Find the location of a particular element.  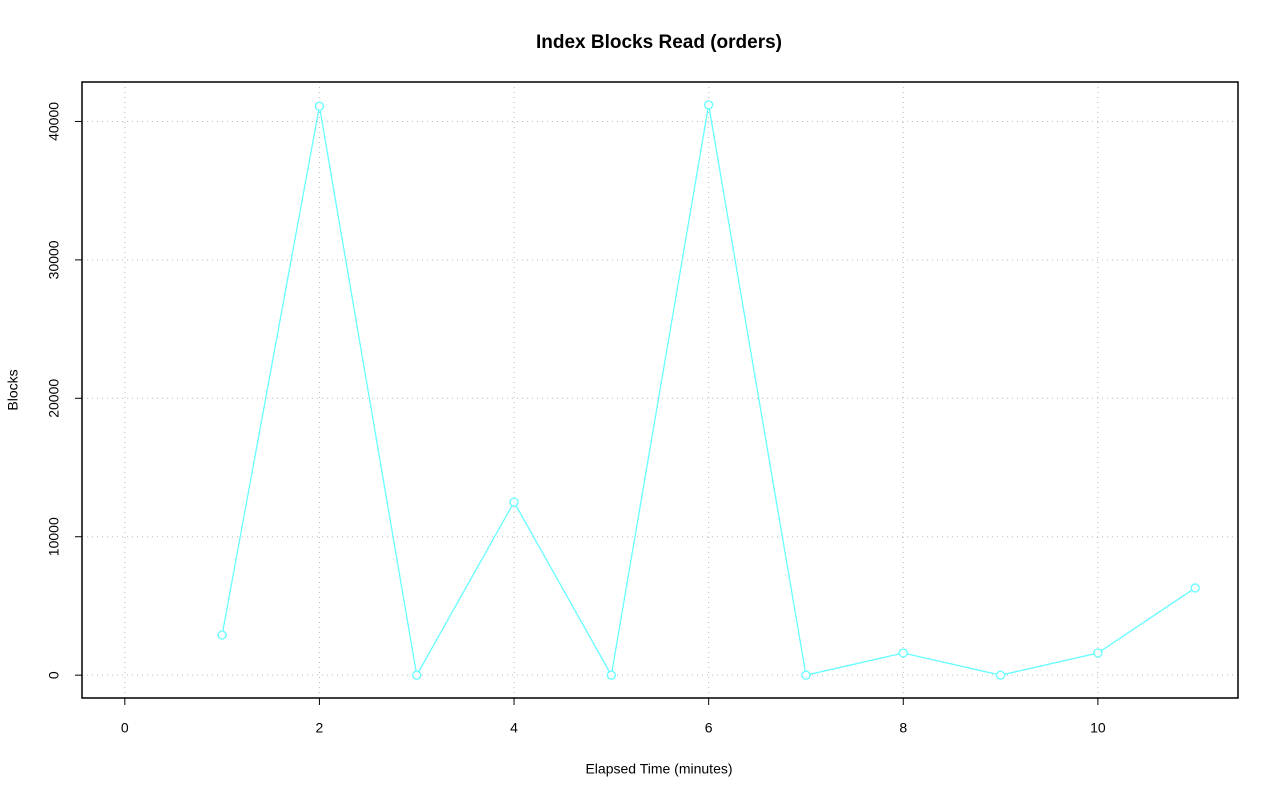

x-tick-label: 4 is located at coordinates (514, 728).